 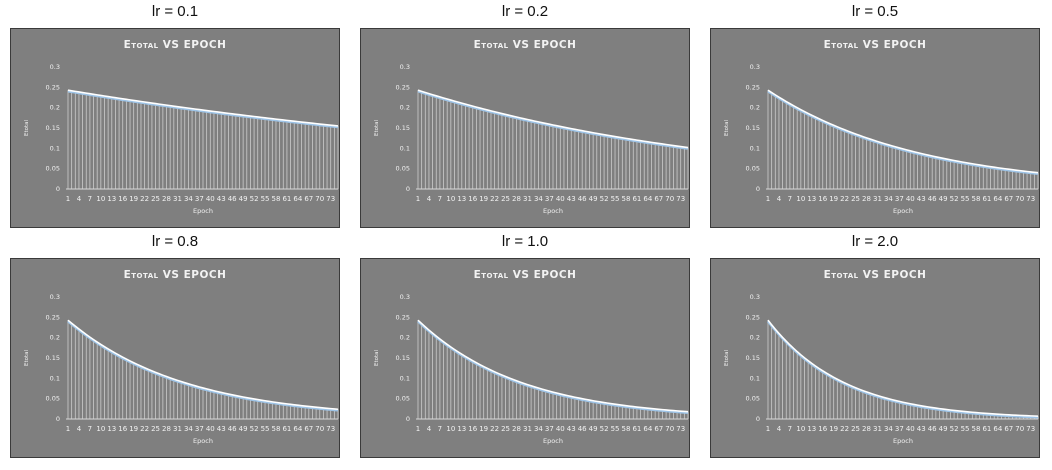 What do you see at coordinates (188, 199) in the screenshot?
I see `x-tick-label: 34` at bounding box center [188, 199].